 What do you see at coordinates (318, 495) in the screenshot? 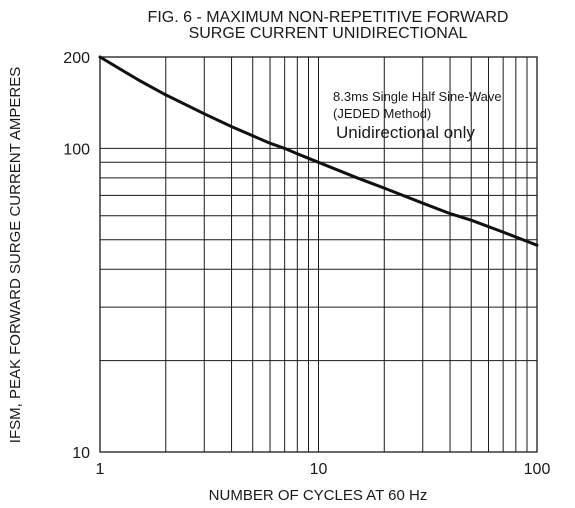
I see `x-axis-label: NUMBER OF CYCLES AT 60 Hz` at bounding box center [318, 495].